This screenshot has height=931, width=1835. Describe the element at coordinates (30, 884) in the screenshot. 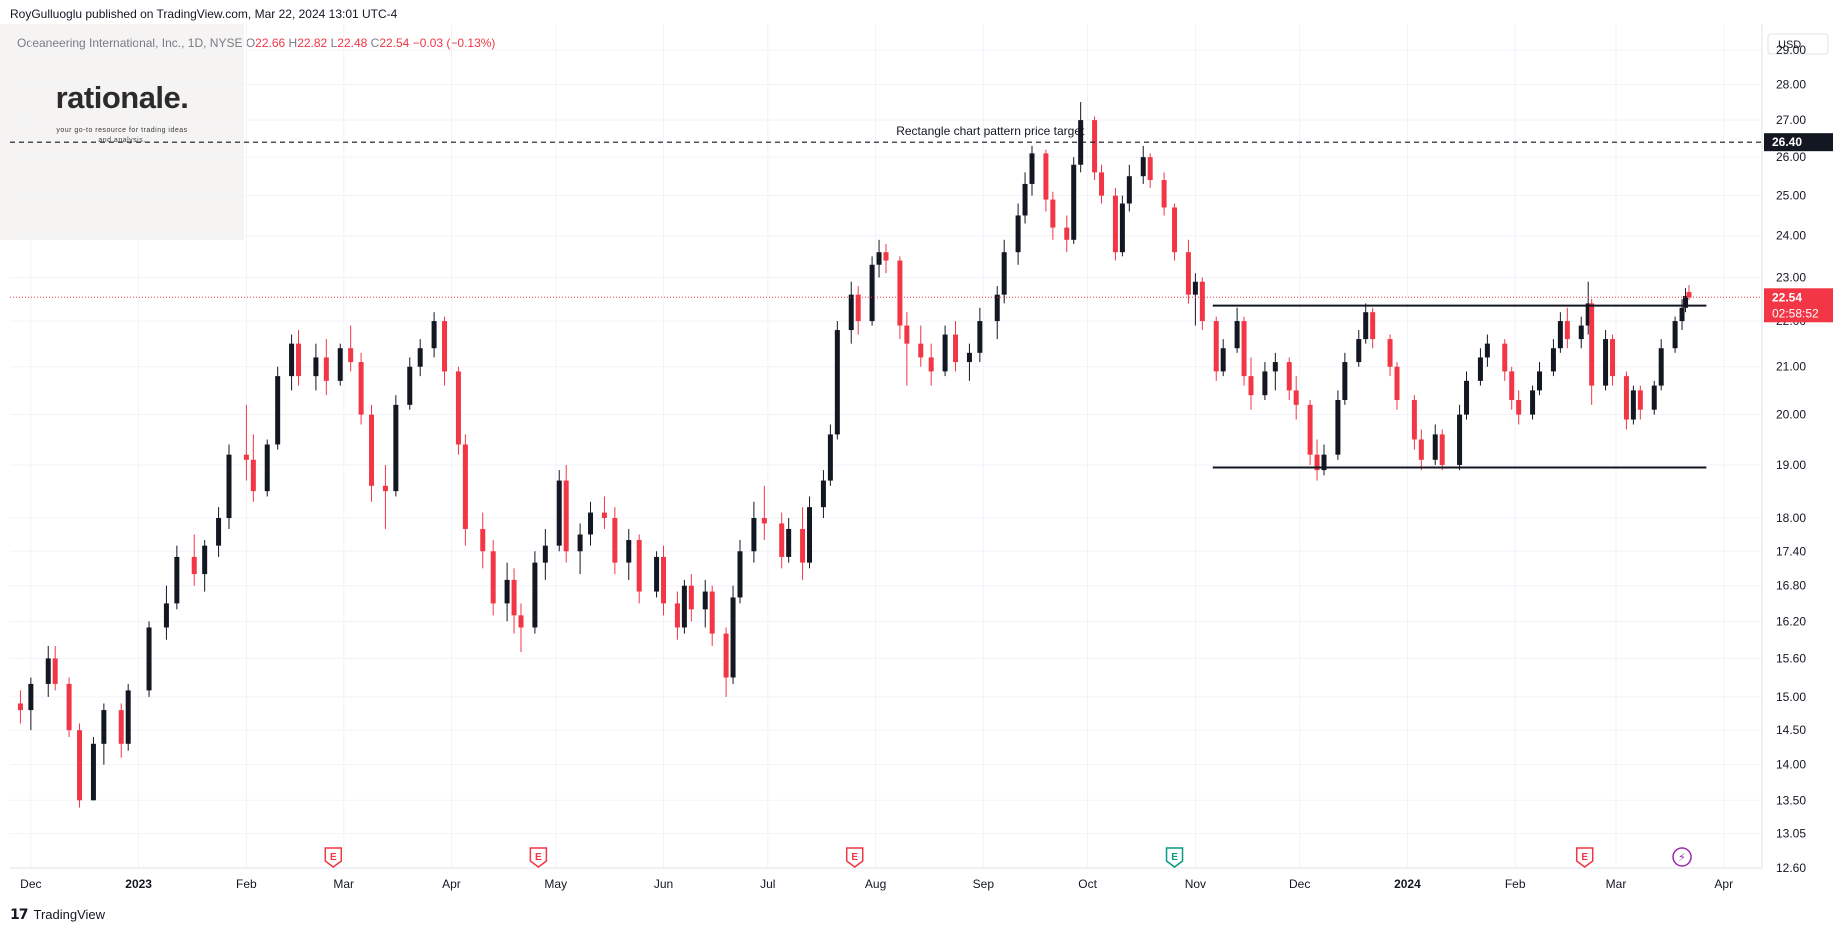

I see `time-tick-label: Dec` at that location.